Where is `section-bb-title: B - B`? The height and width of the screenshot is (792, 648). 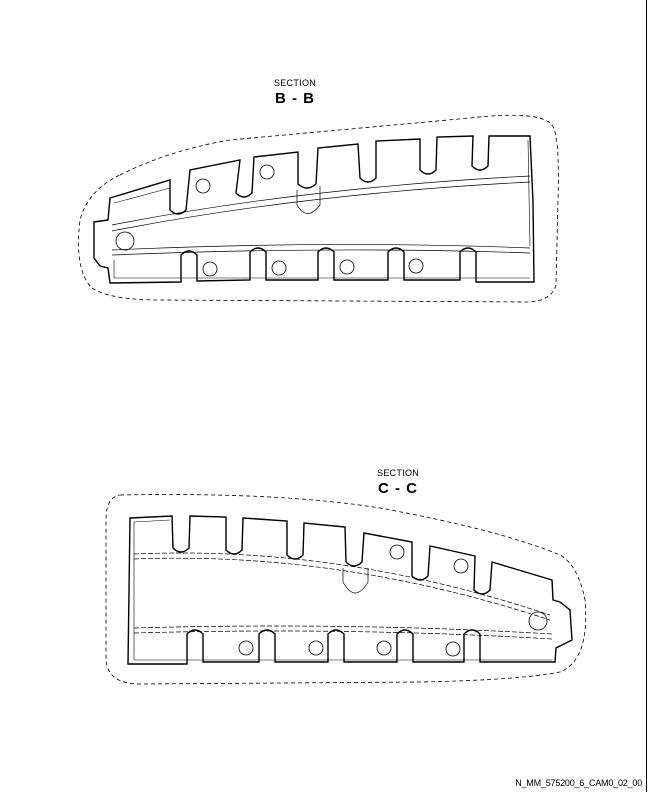
section-bb-title: B - B is located at coordinates (295, 98).